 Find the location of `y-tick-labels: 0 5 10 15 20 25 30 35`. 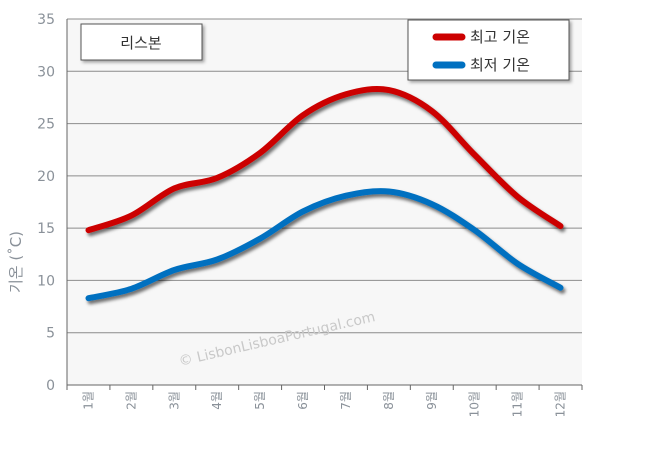

y-tick-labels: 0 5 10 15 20 25 30 35 is located at coordinates (46, 203).